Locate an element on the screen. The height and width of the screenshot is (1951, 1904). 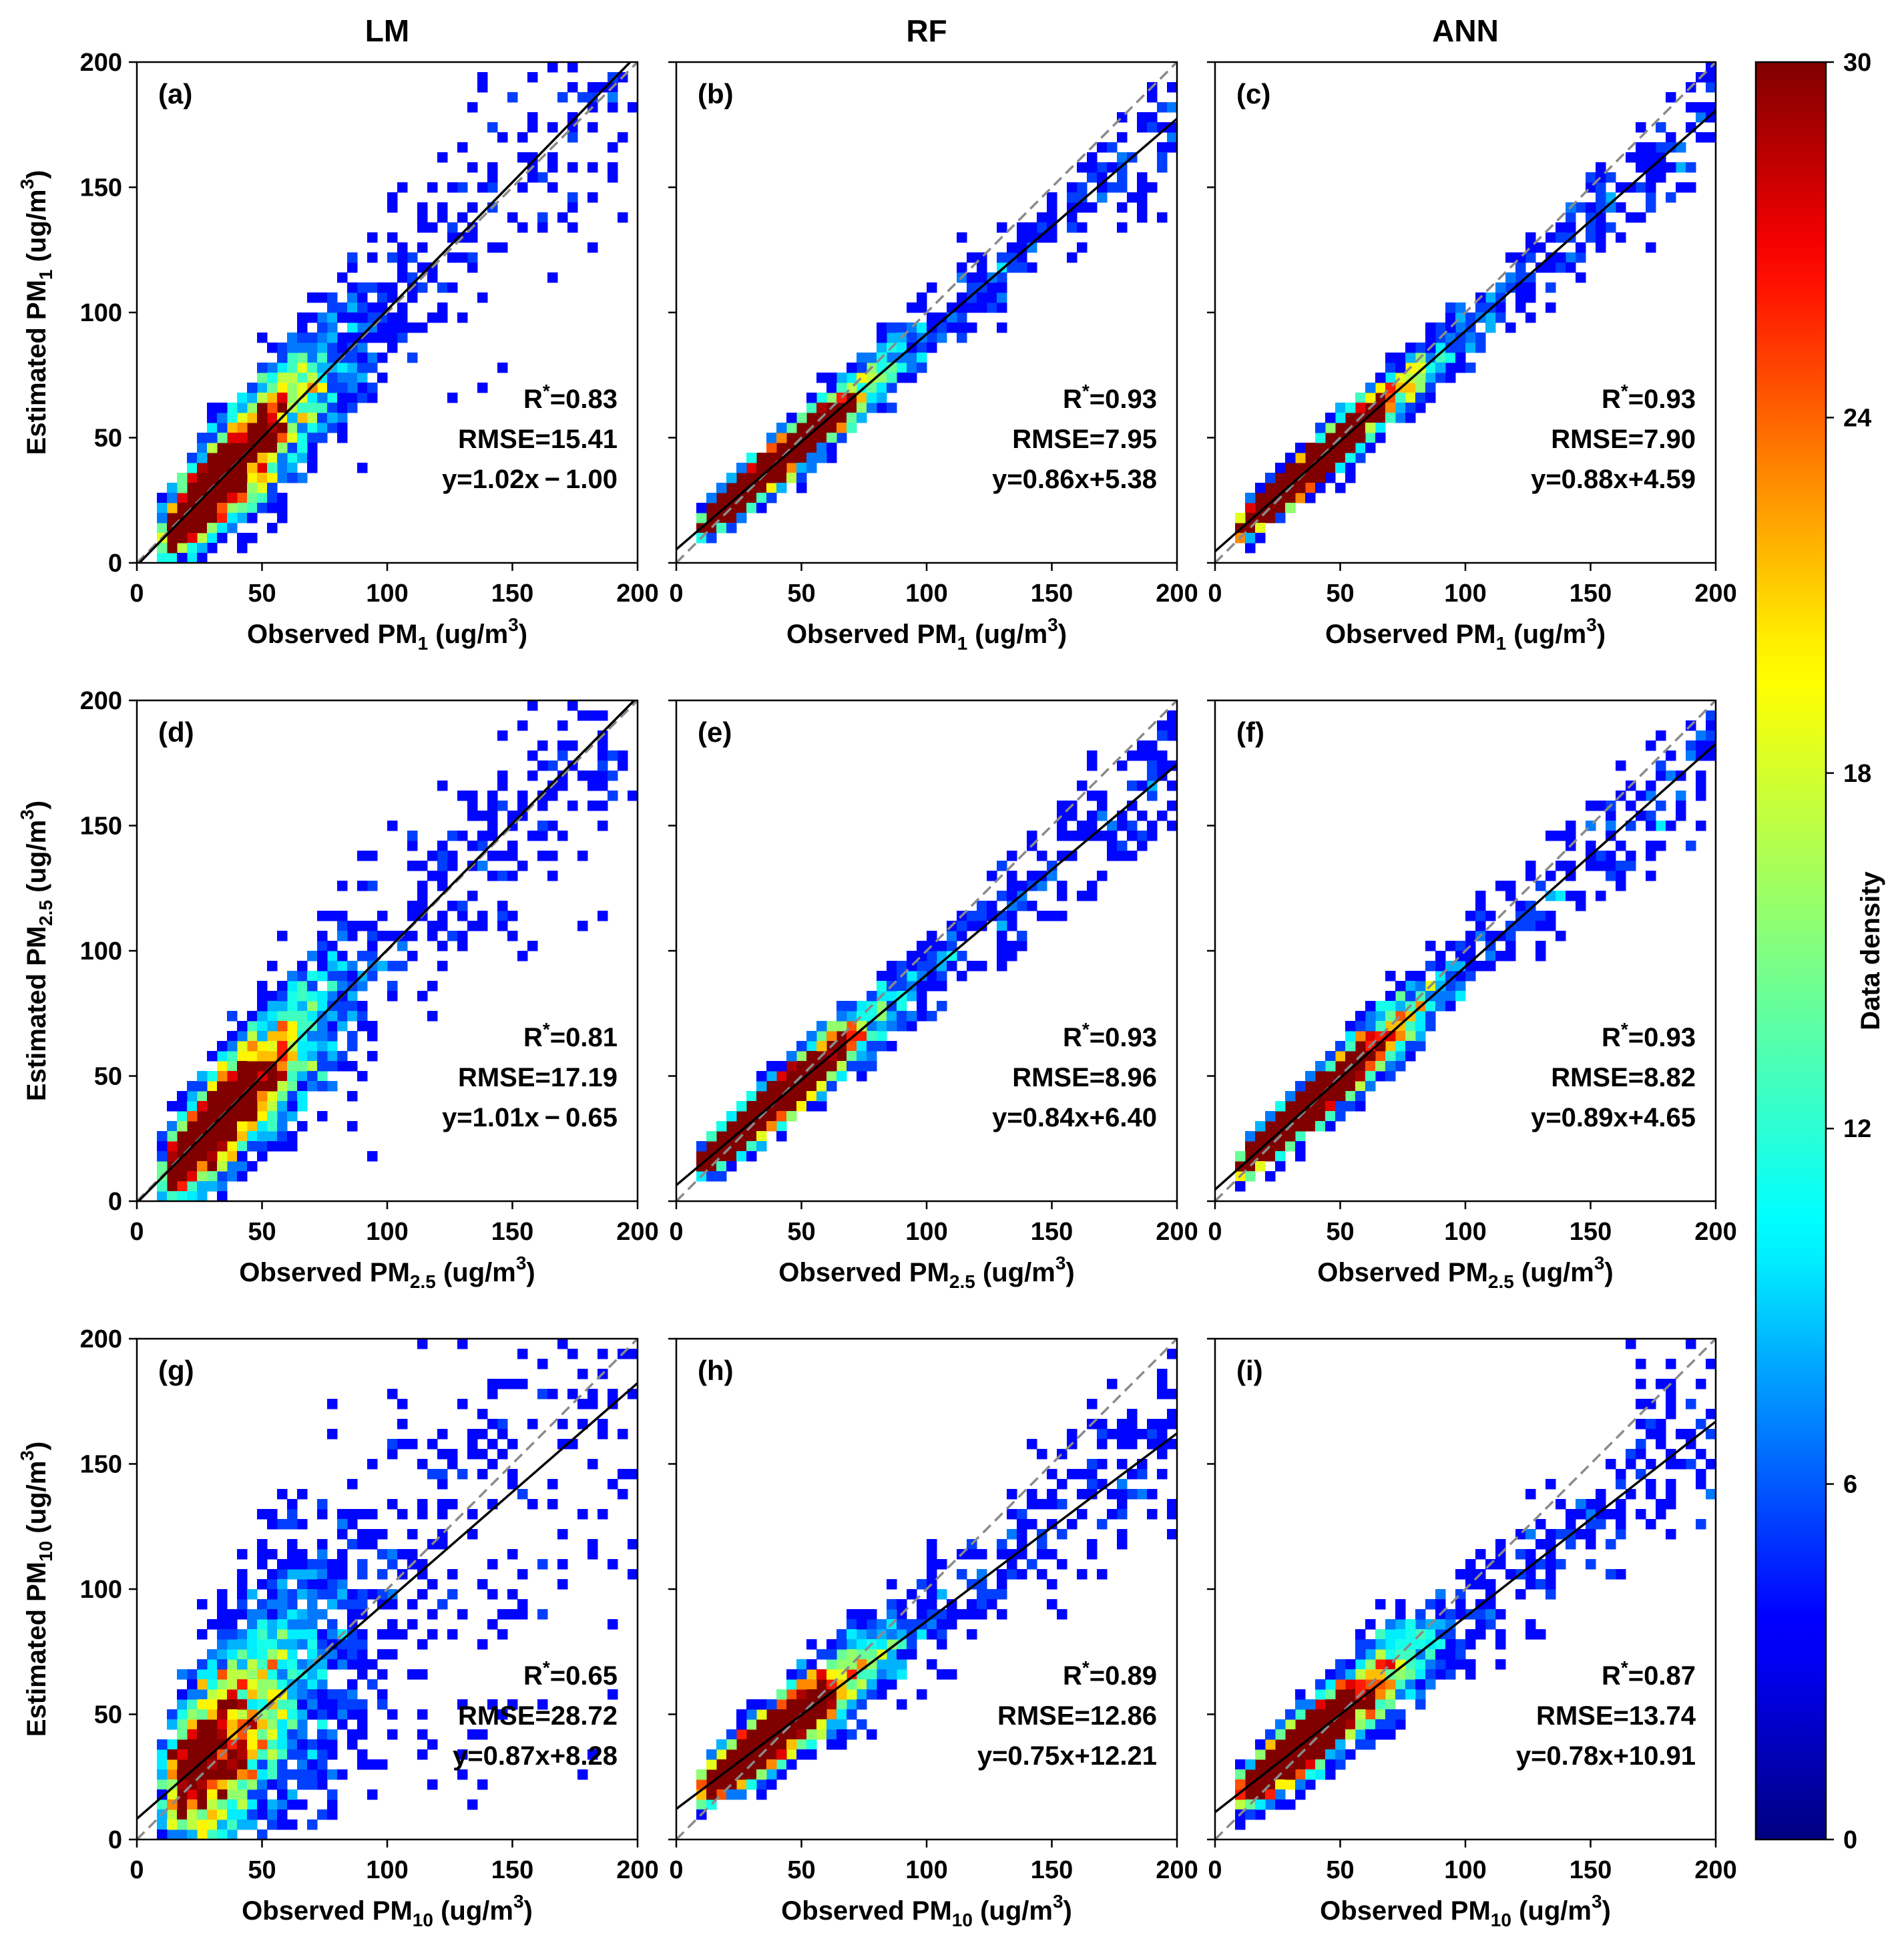
y-tick-label: 50 is located at coordinates (108, 1715).